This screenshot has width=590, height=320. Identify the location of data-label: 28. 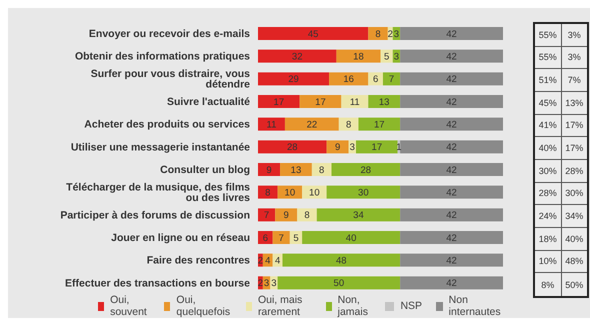
(292, 148).